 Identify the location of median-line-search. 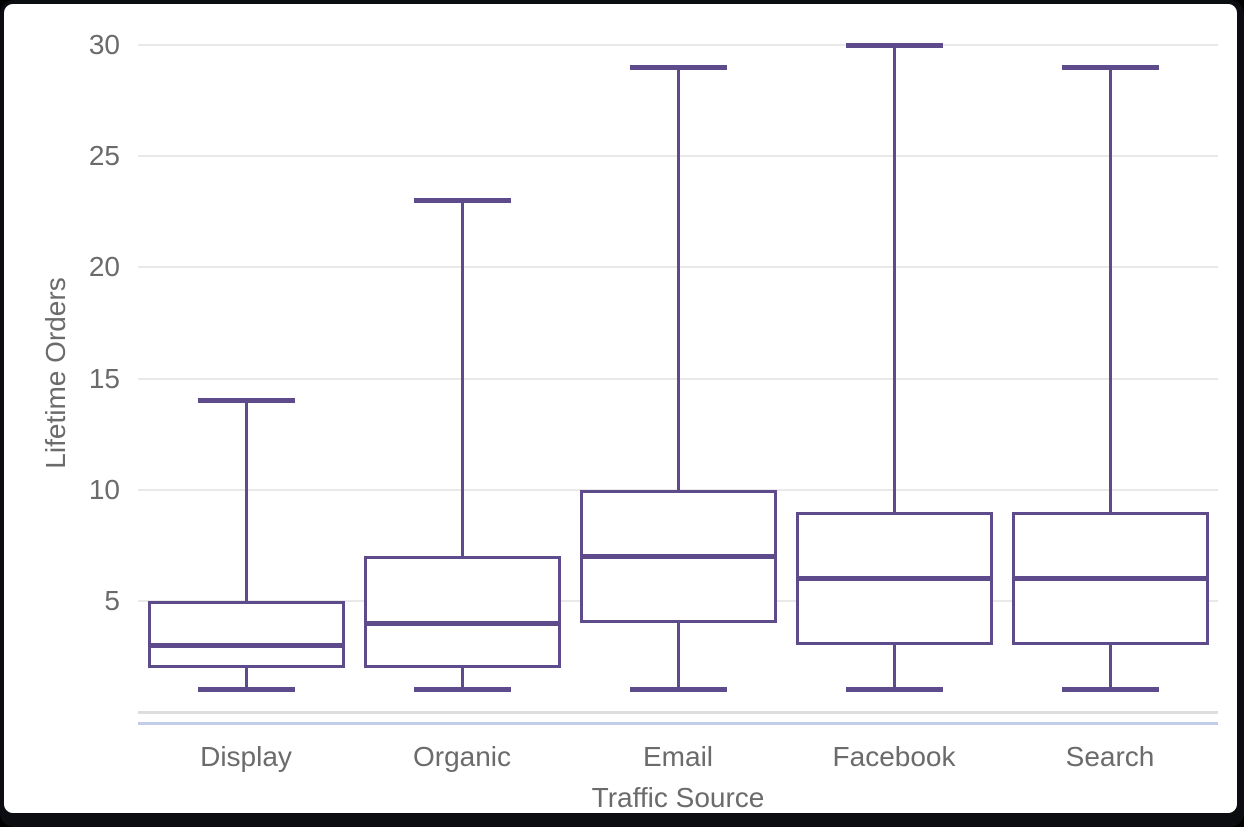
(1110, 579).